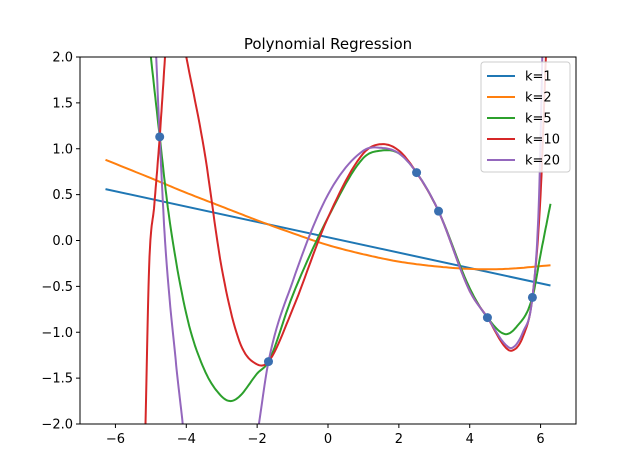 This screenshot has height=476, width=640. I want to click on y-tick-label: 1.0, so click(62, 149).